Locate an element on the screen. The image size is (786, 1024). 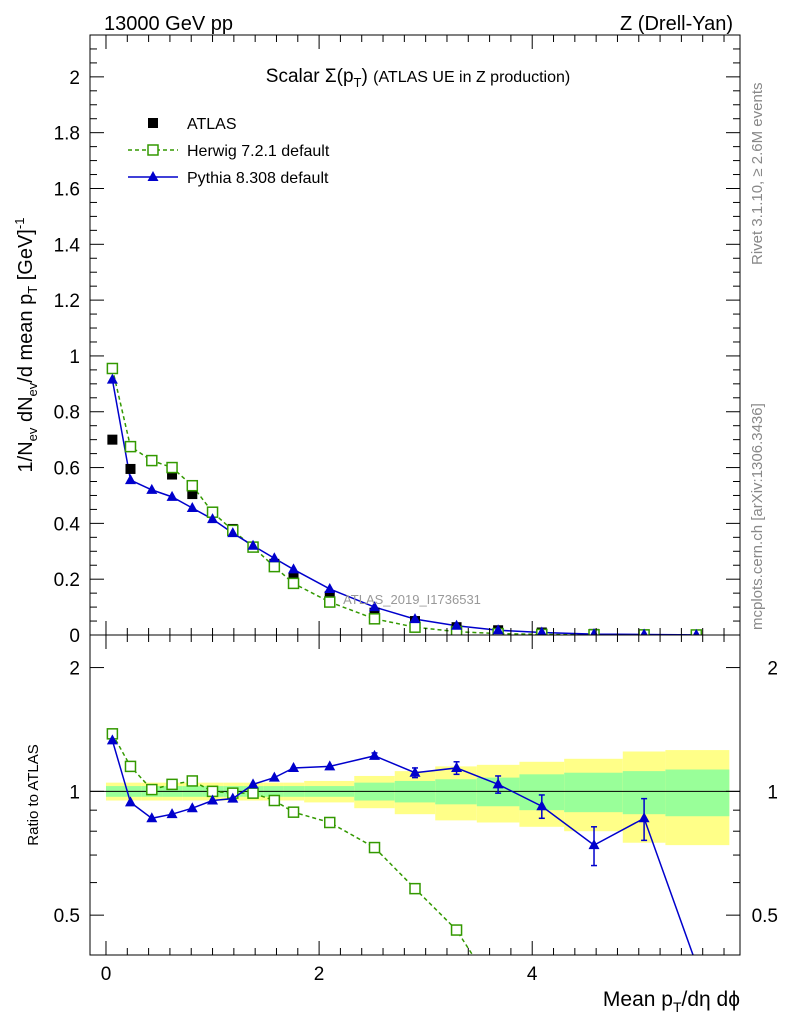
y-tick-label-main: 2 is located at coordinates (74, 78).